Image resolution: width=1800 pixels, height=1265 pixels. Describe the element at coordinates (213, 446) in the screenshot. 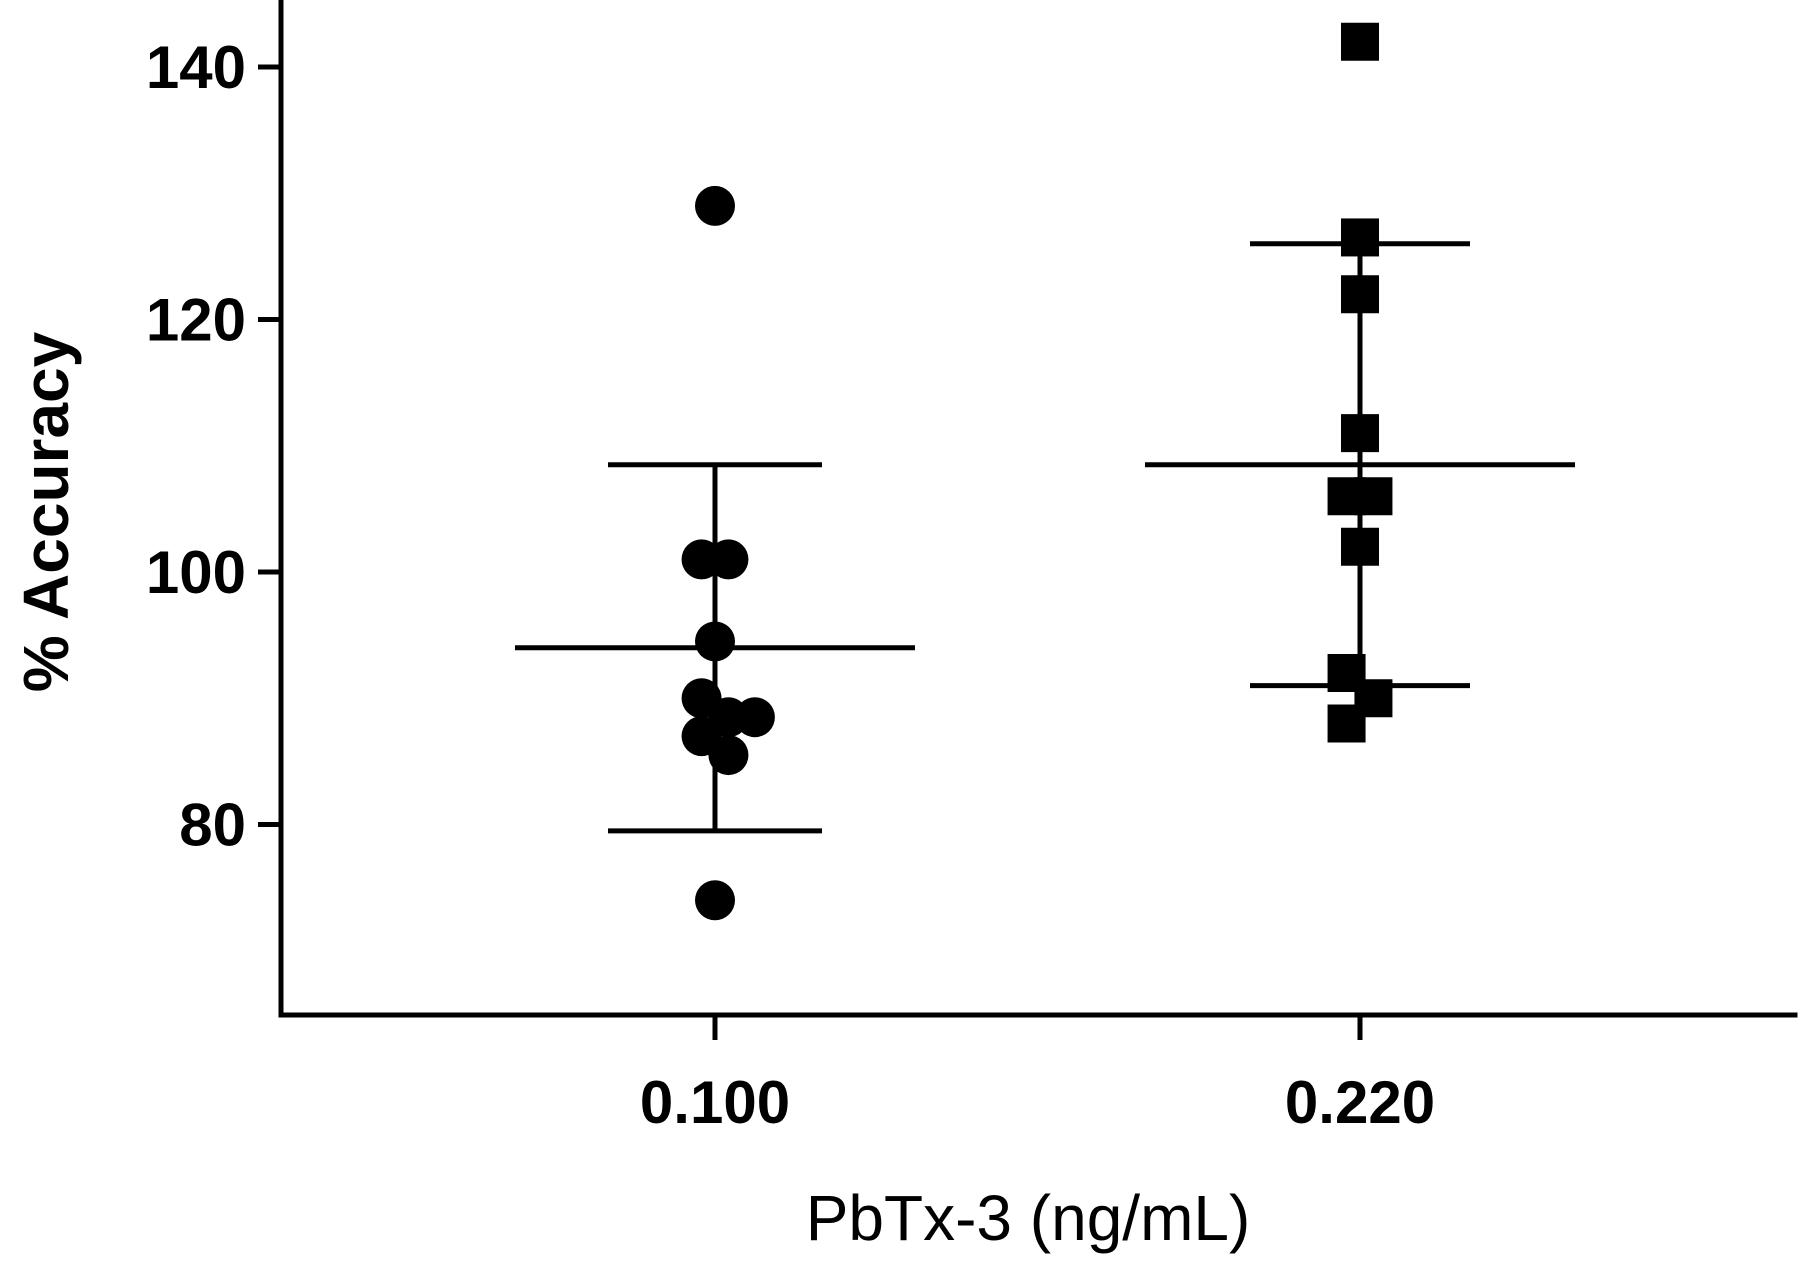

I see `y-axis-ticks: 80 100 120 140` at that location.